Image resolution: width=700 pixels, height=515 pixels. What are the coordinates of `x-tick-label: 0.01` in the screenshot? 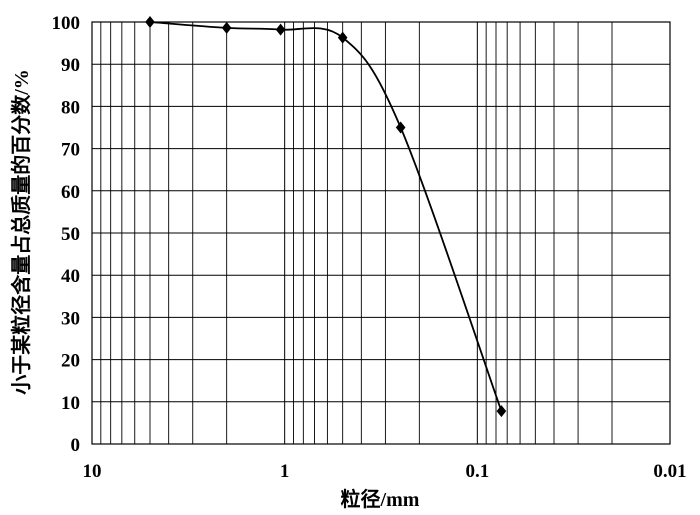 It's located at (669, 471).